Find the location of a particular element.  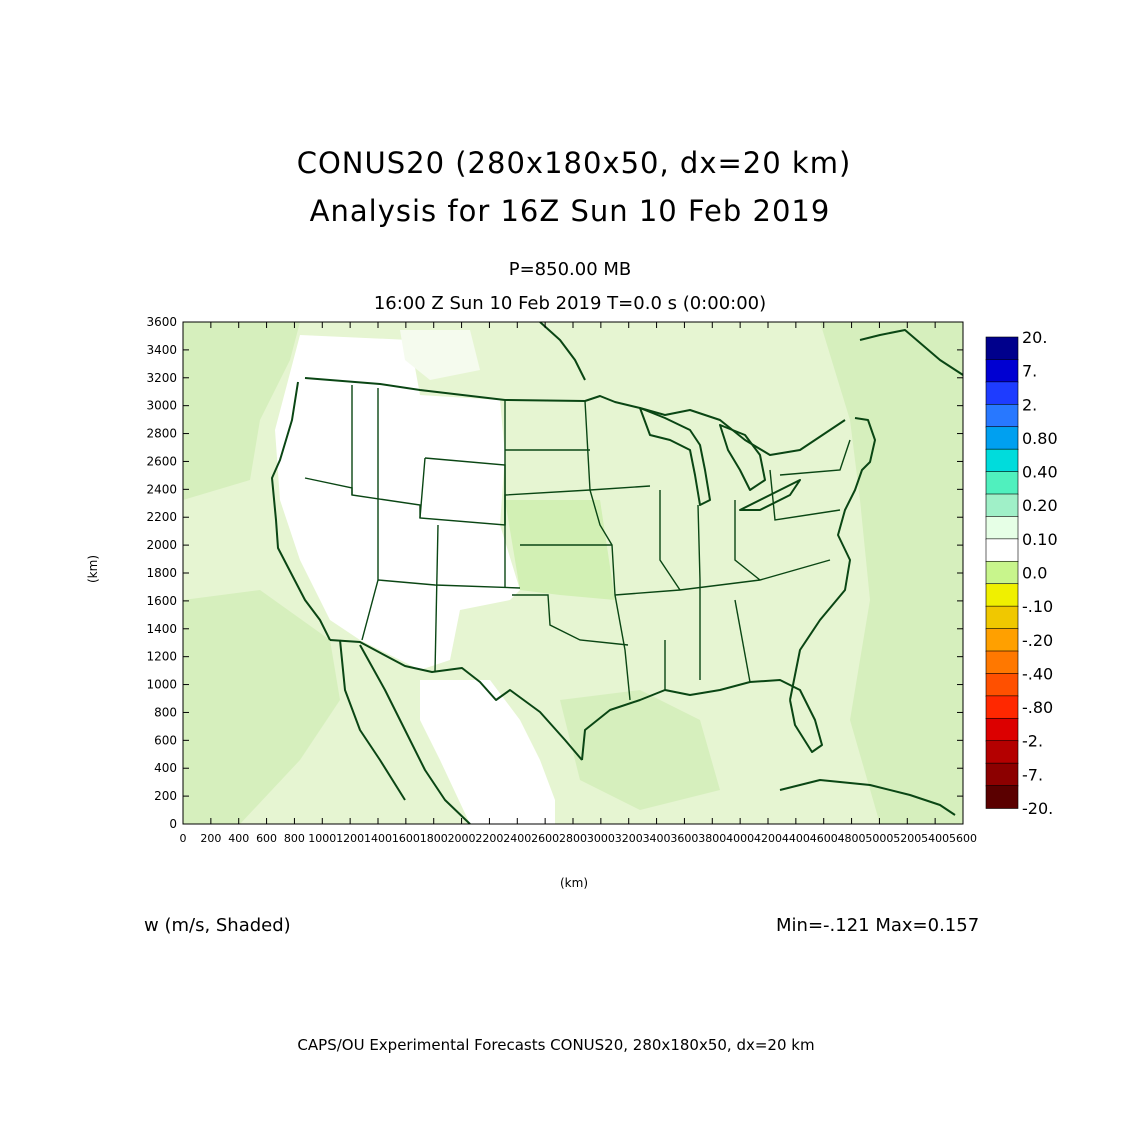

y-tick-label: 1200 is located at coordinates (161, 657).